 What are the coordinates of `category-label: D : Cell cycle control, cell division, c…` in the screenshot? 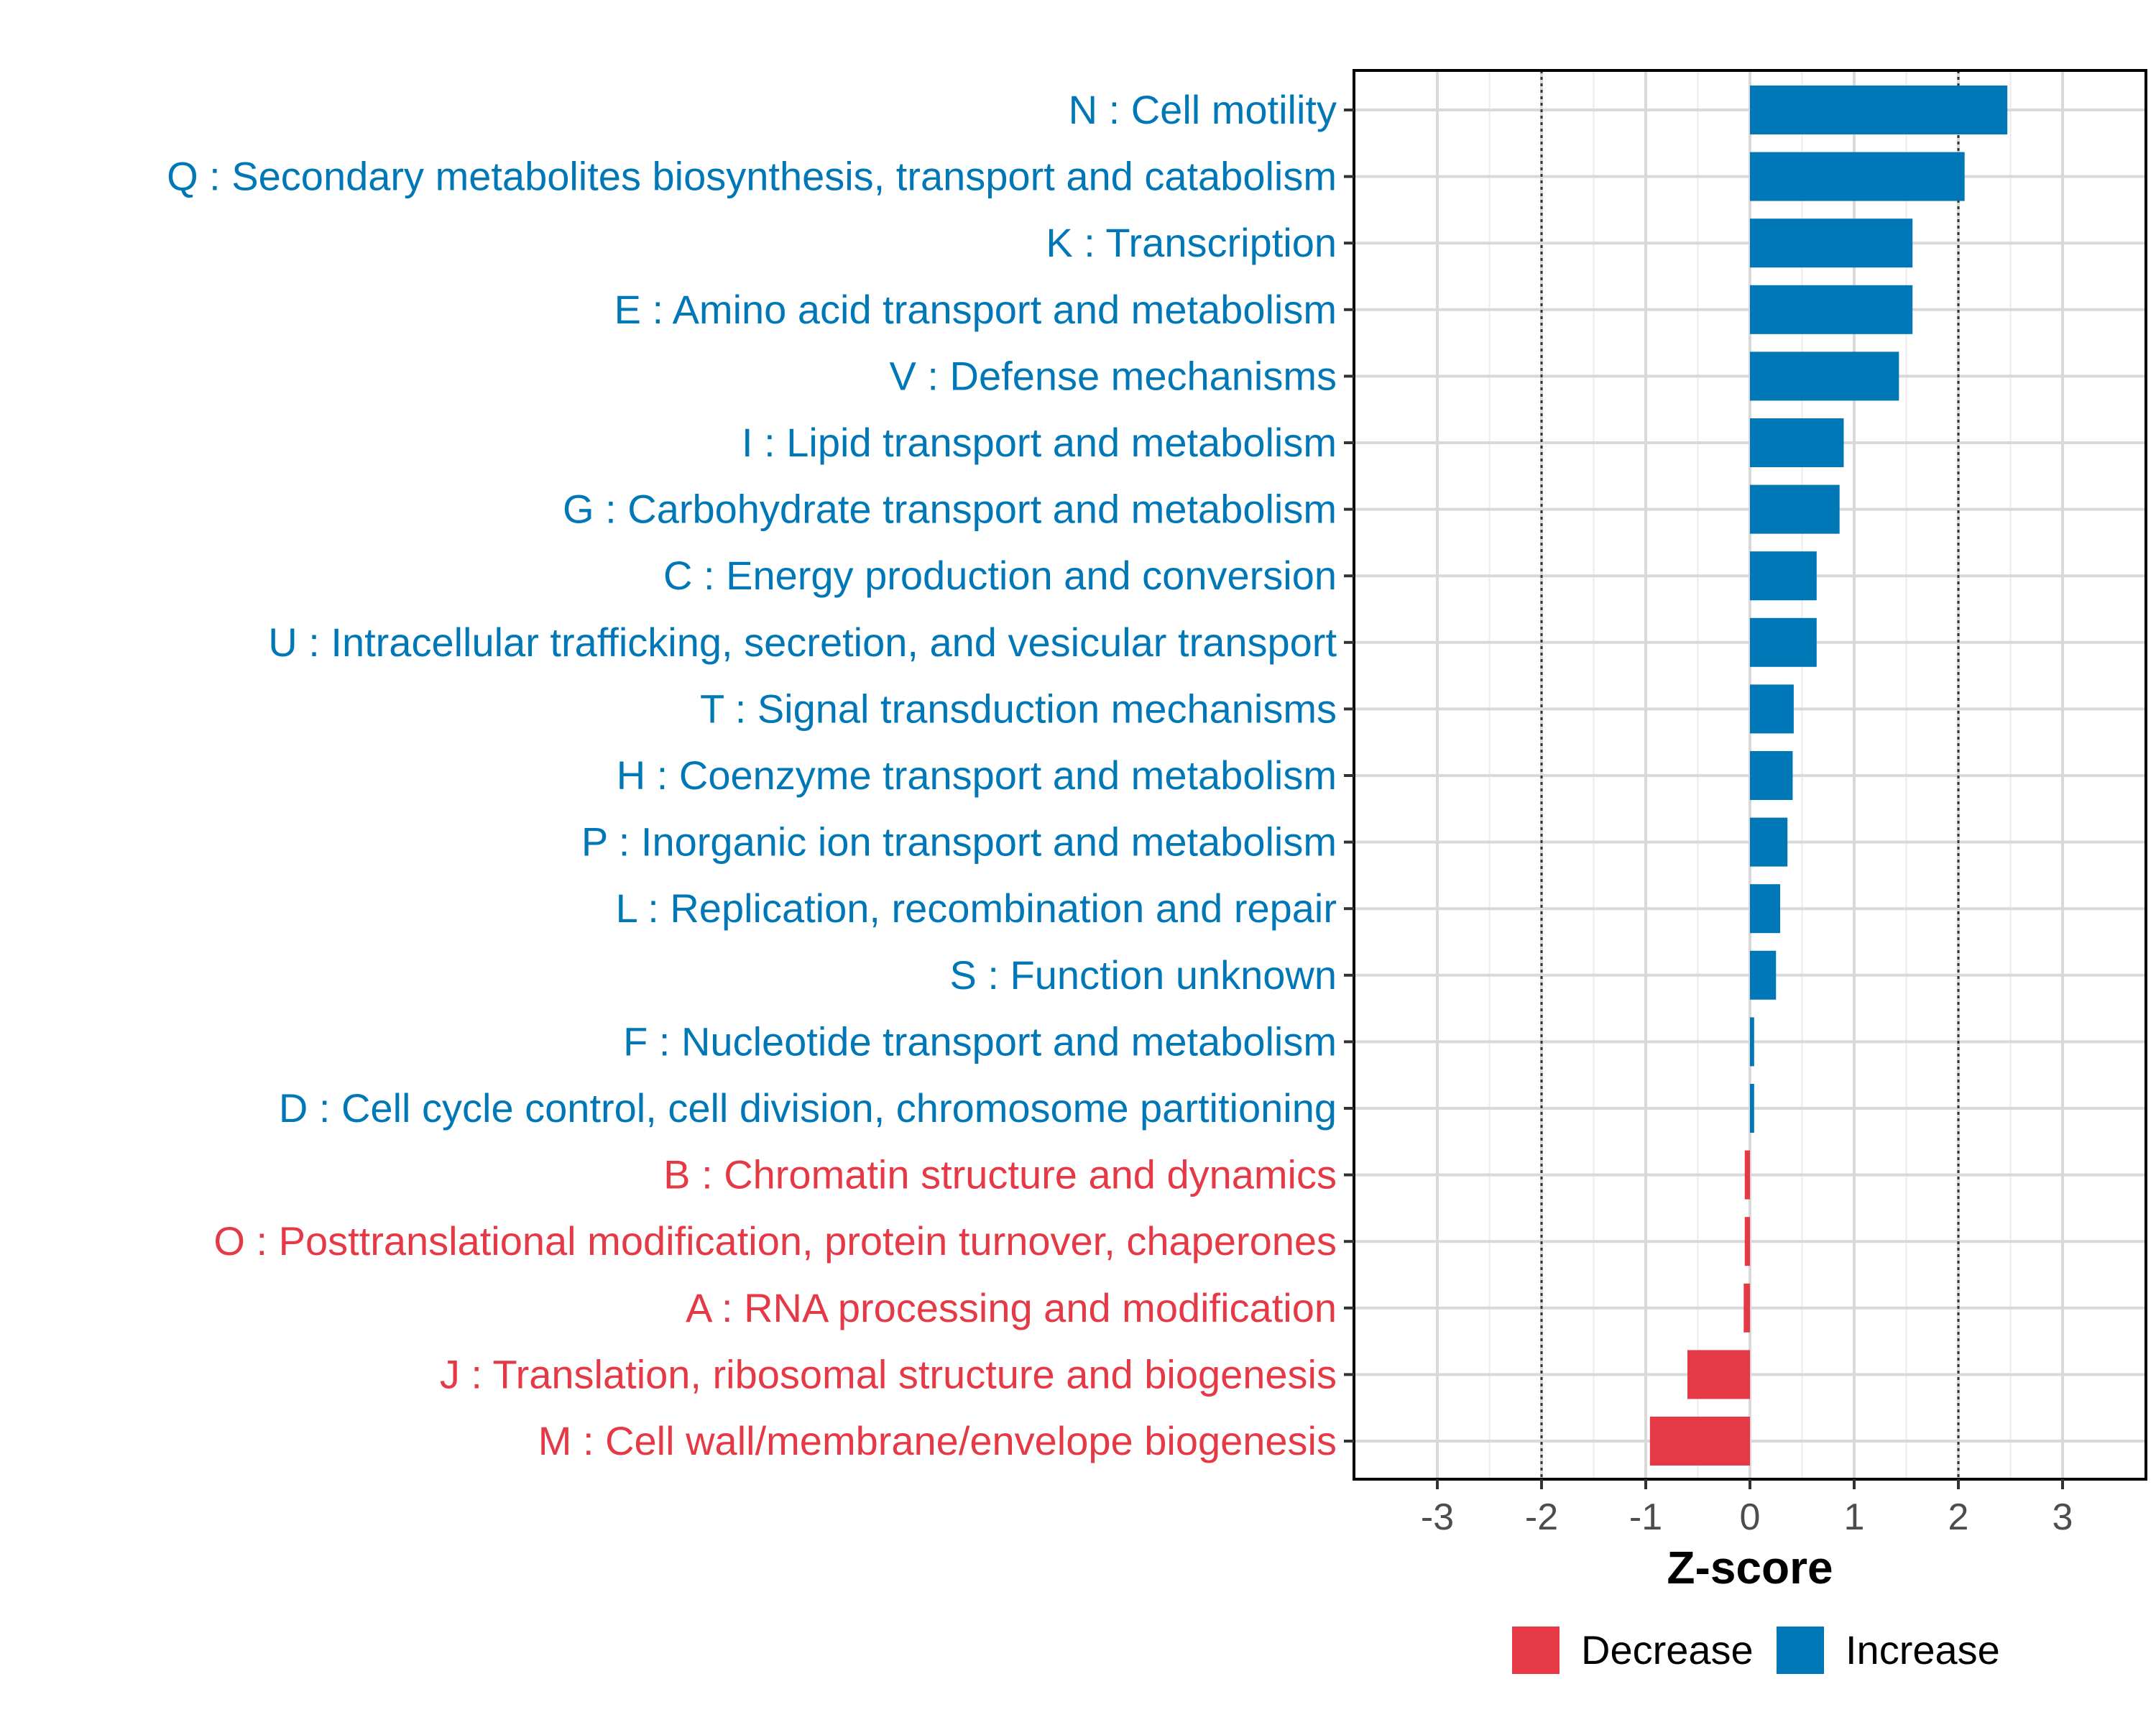 It's located at (808, 1108).